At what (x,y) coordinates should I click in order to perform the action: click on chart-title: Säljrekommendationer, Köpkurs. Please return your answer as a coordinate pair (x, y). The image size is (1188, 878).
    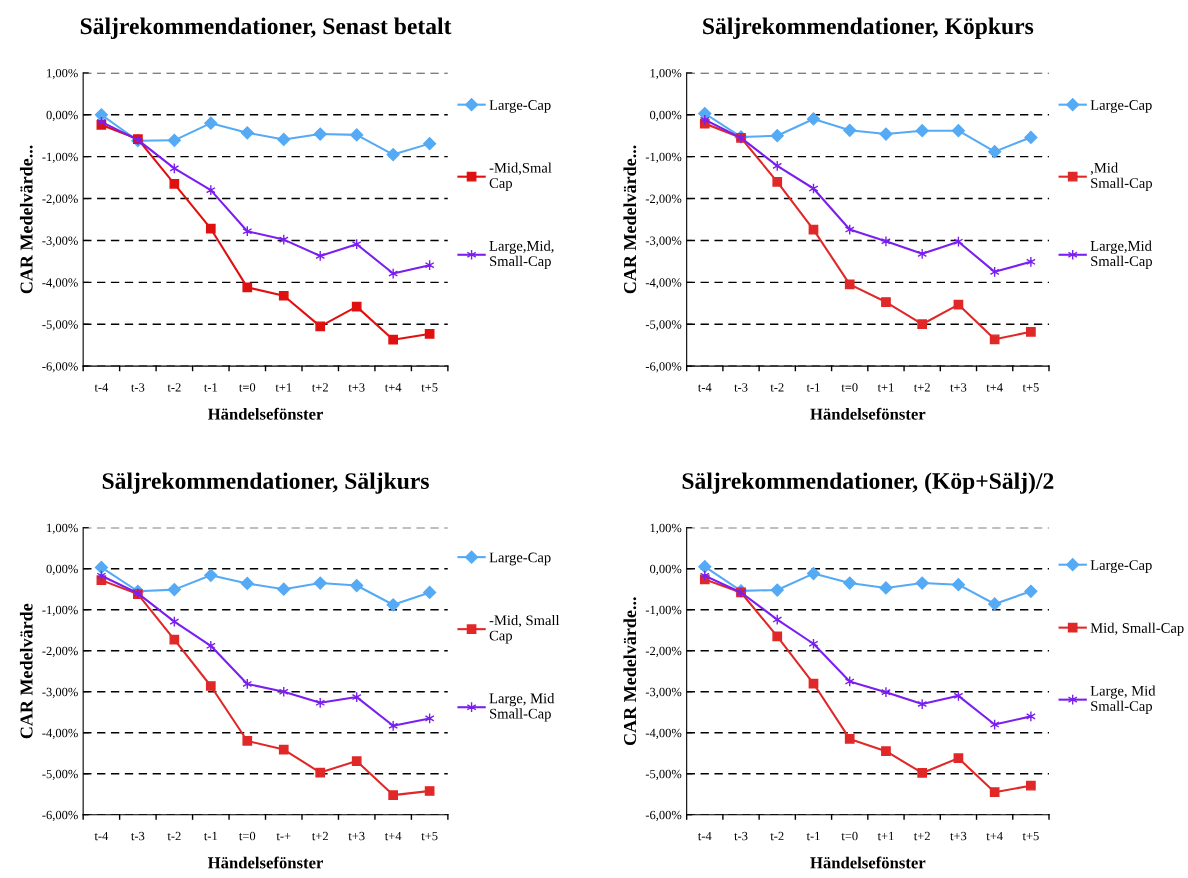
    Looking at the image, I should click on (868, 28).